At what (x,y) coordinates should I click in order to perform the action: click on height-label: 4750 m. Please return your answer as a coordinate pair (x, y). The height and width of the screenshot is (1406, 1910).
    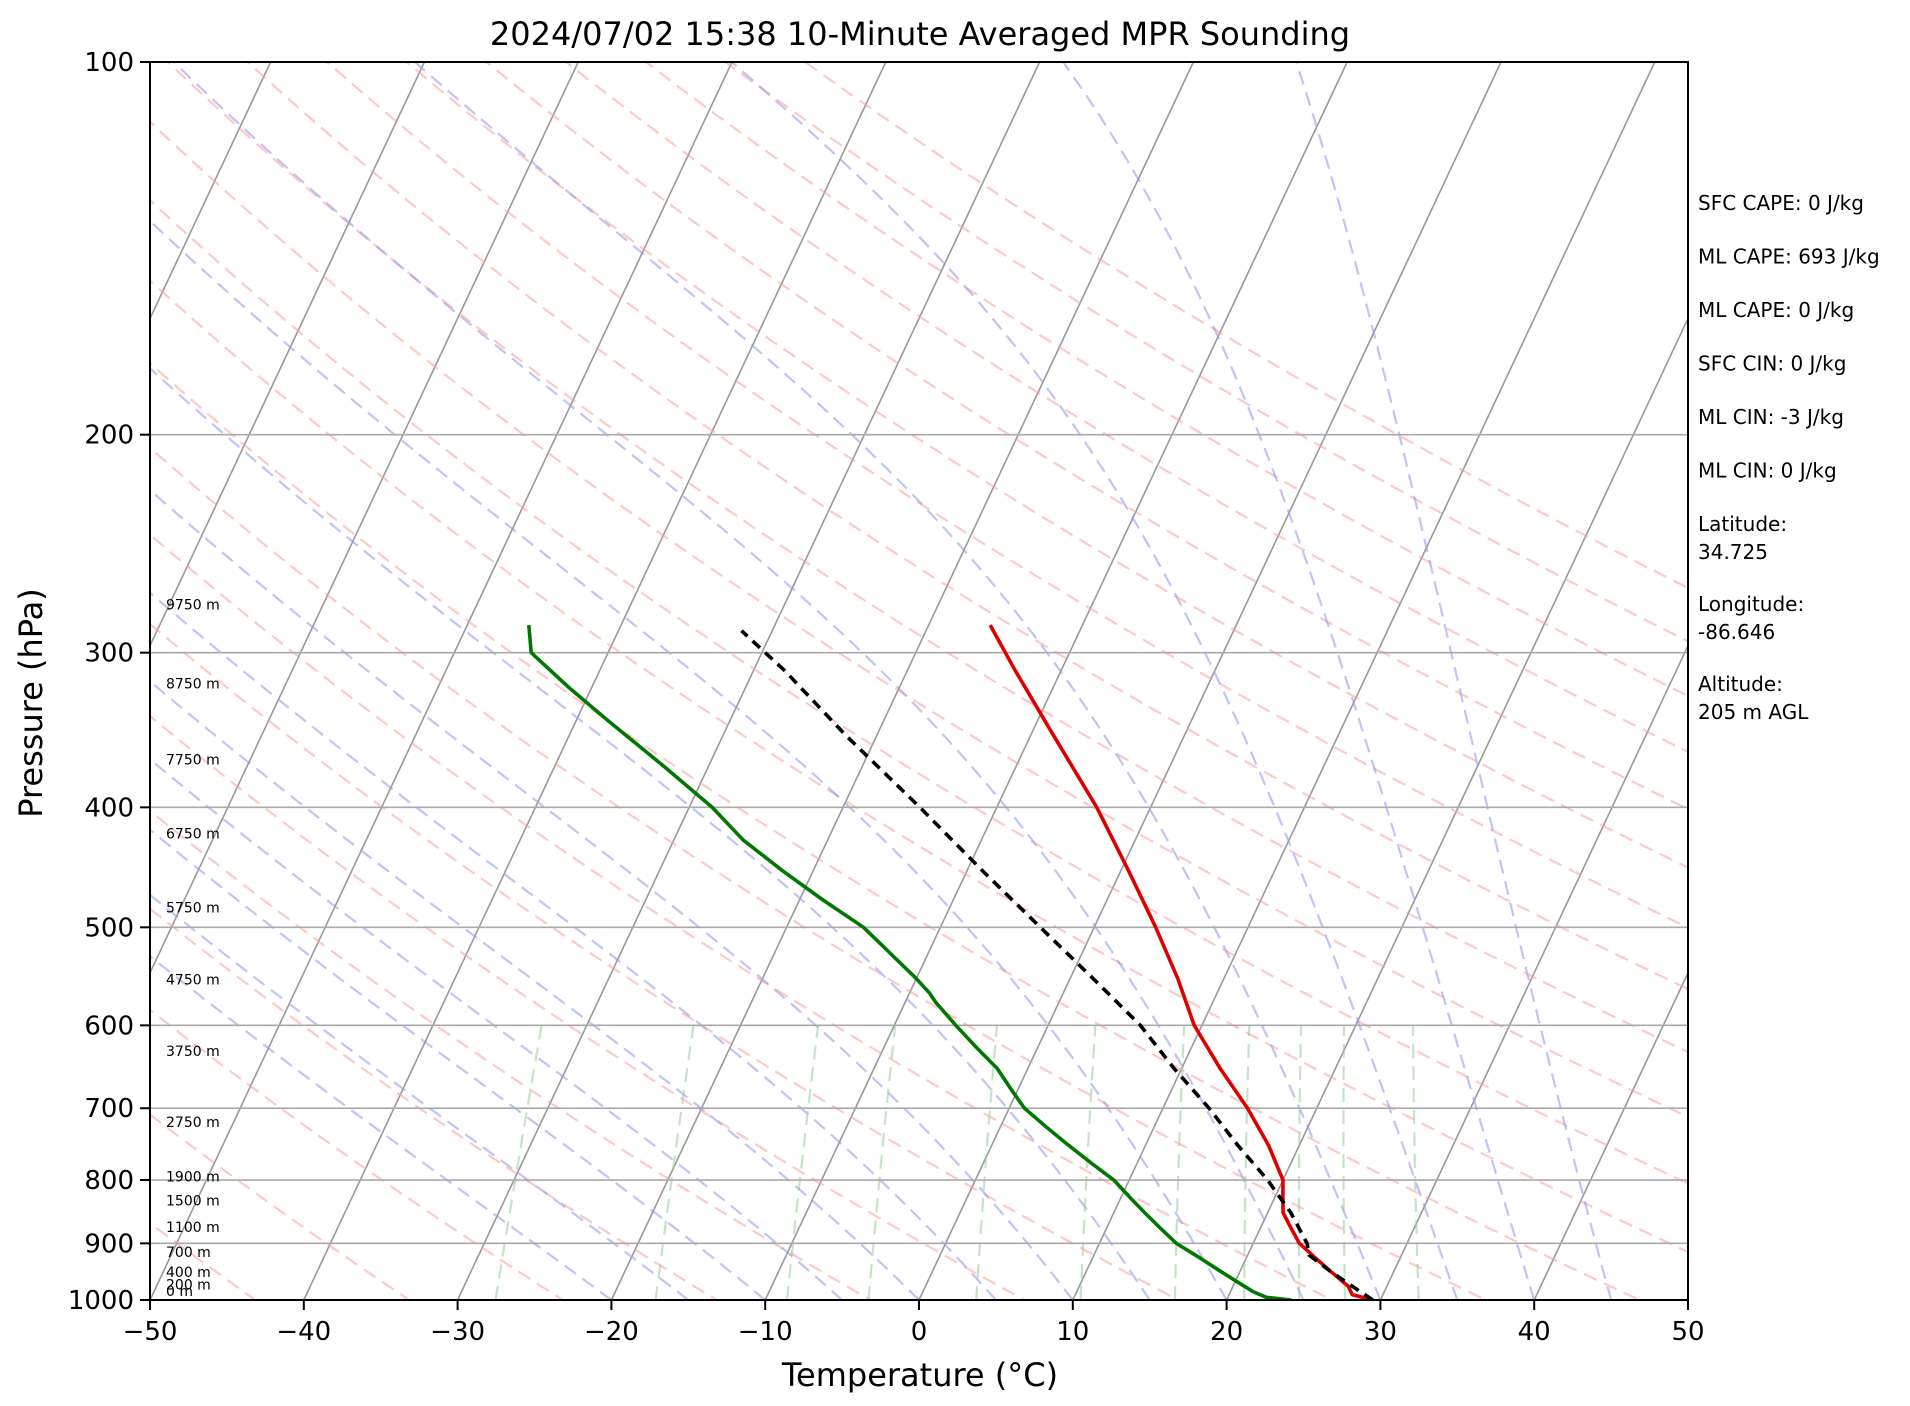
    Looking at the image, I should click on (193, 980).